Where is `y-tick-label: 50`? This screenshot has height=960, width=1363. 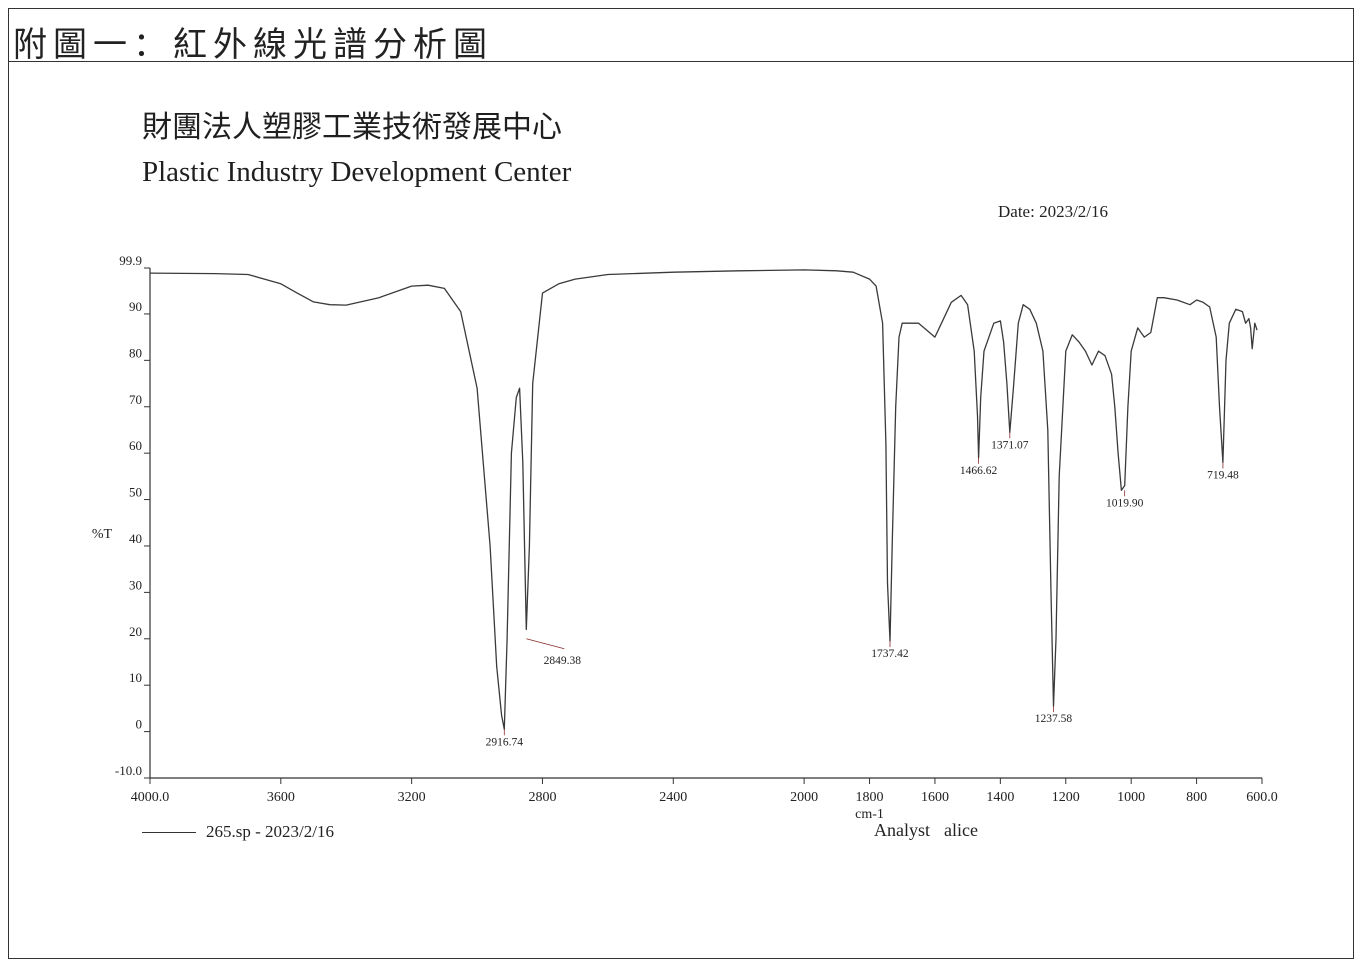
y-tick-label: 50 is located at coordinates (135, 492).